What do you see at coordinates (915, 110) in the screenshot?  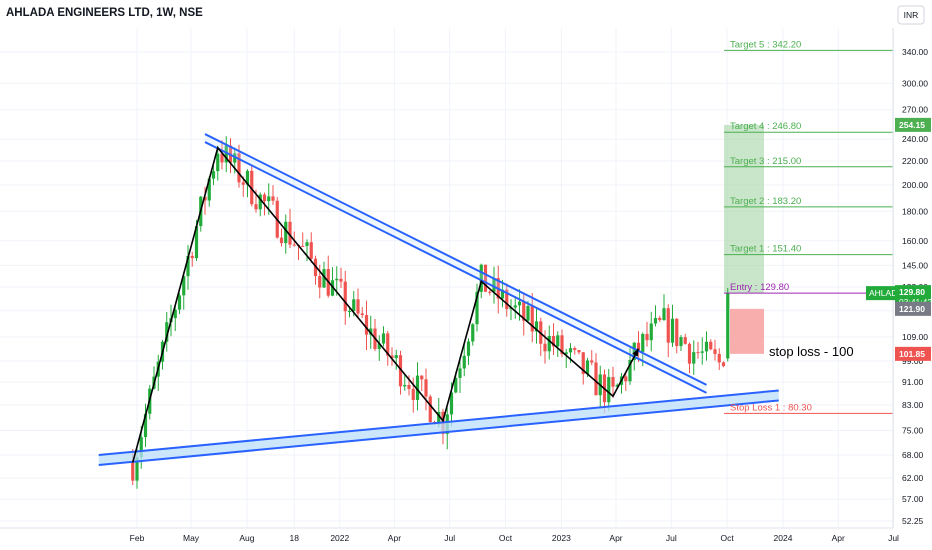 I see `y-tick-label: 270.00` at bounding box center [915, 110].